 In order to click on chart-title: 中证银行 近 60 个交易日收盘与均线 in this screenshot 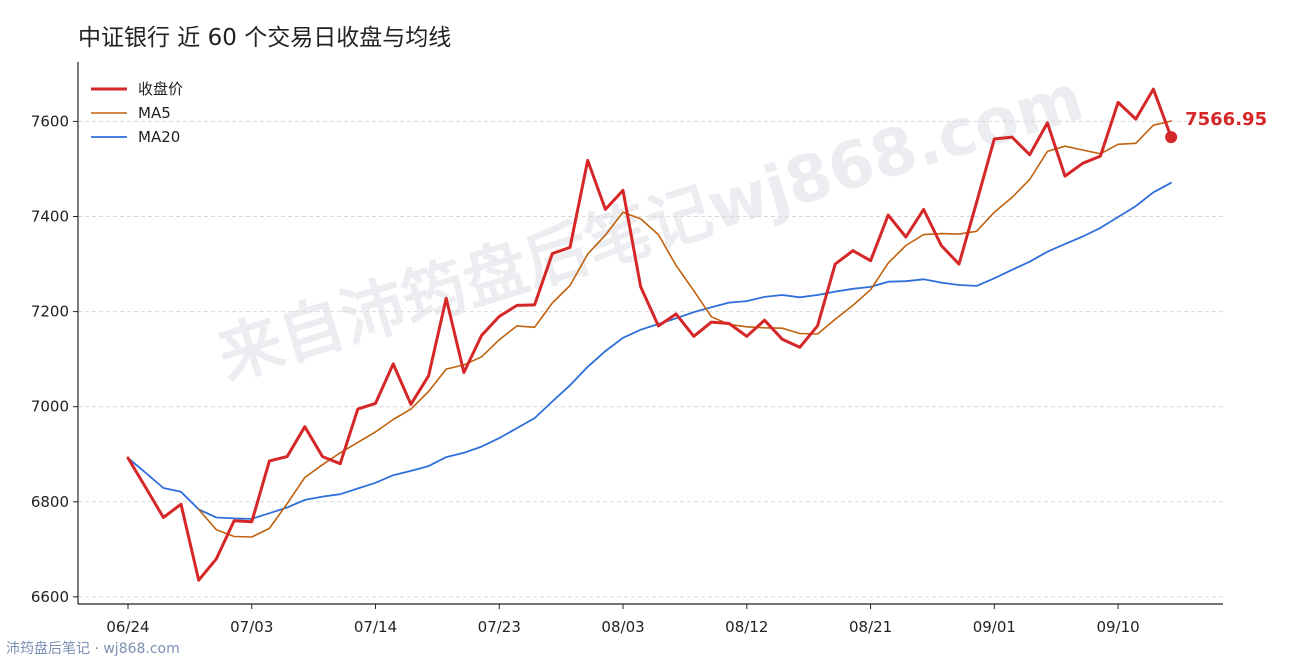, I will do `click(265, 38)`.